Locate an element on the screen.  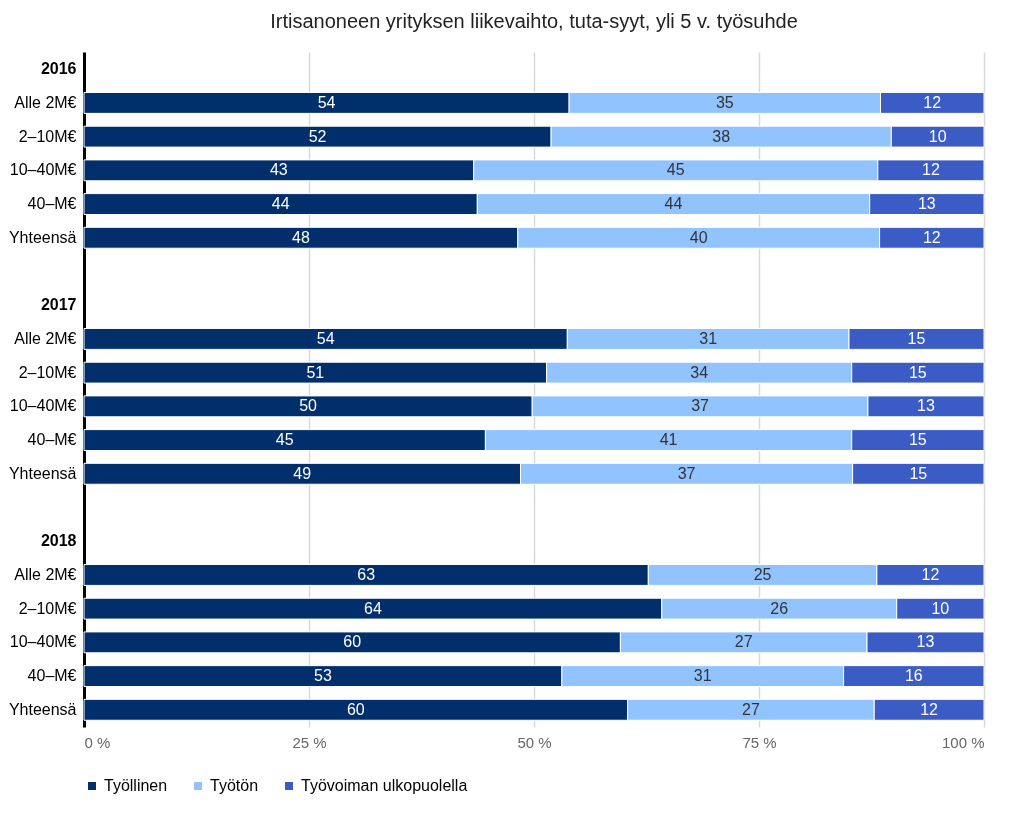
y-tick-label: 2017 is located at coordinates (58, 305).